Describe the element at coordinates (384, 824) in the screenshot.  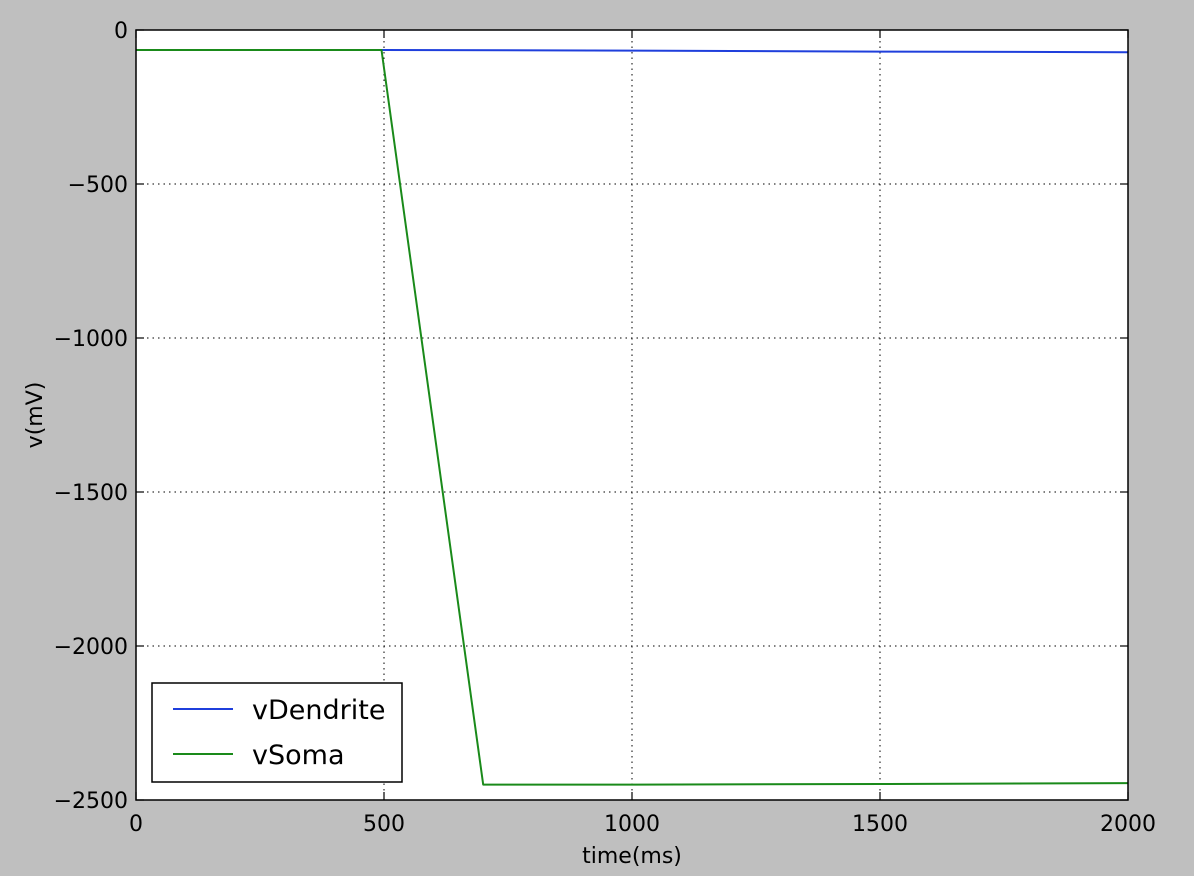
I see `x-tick-label: 500` at that location.